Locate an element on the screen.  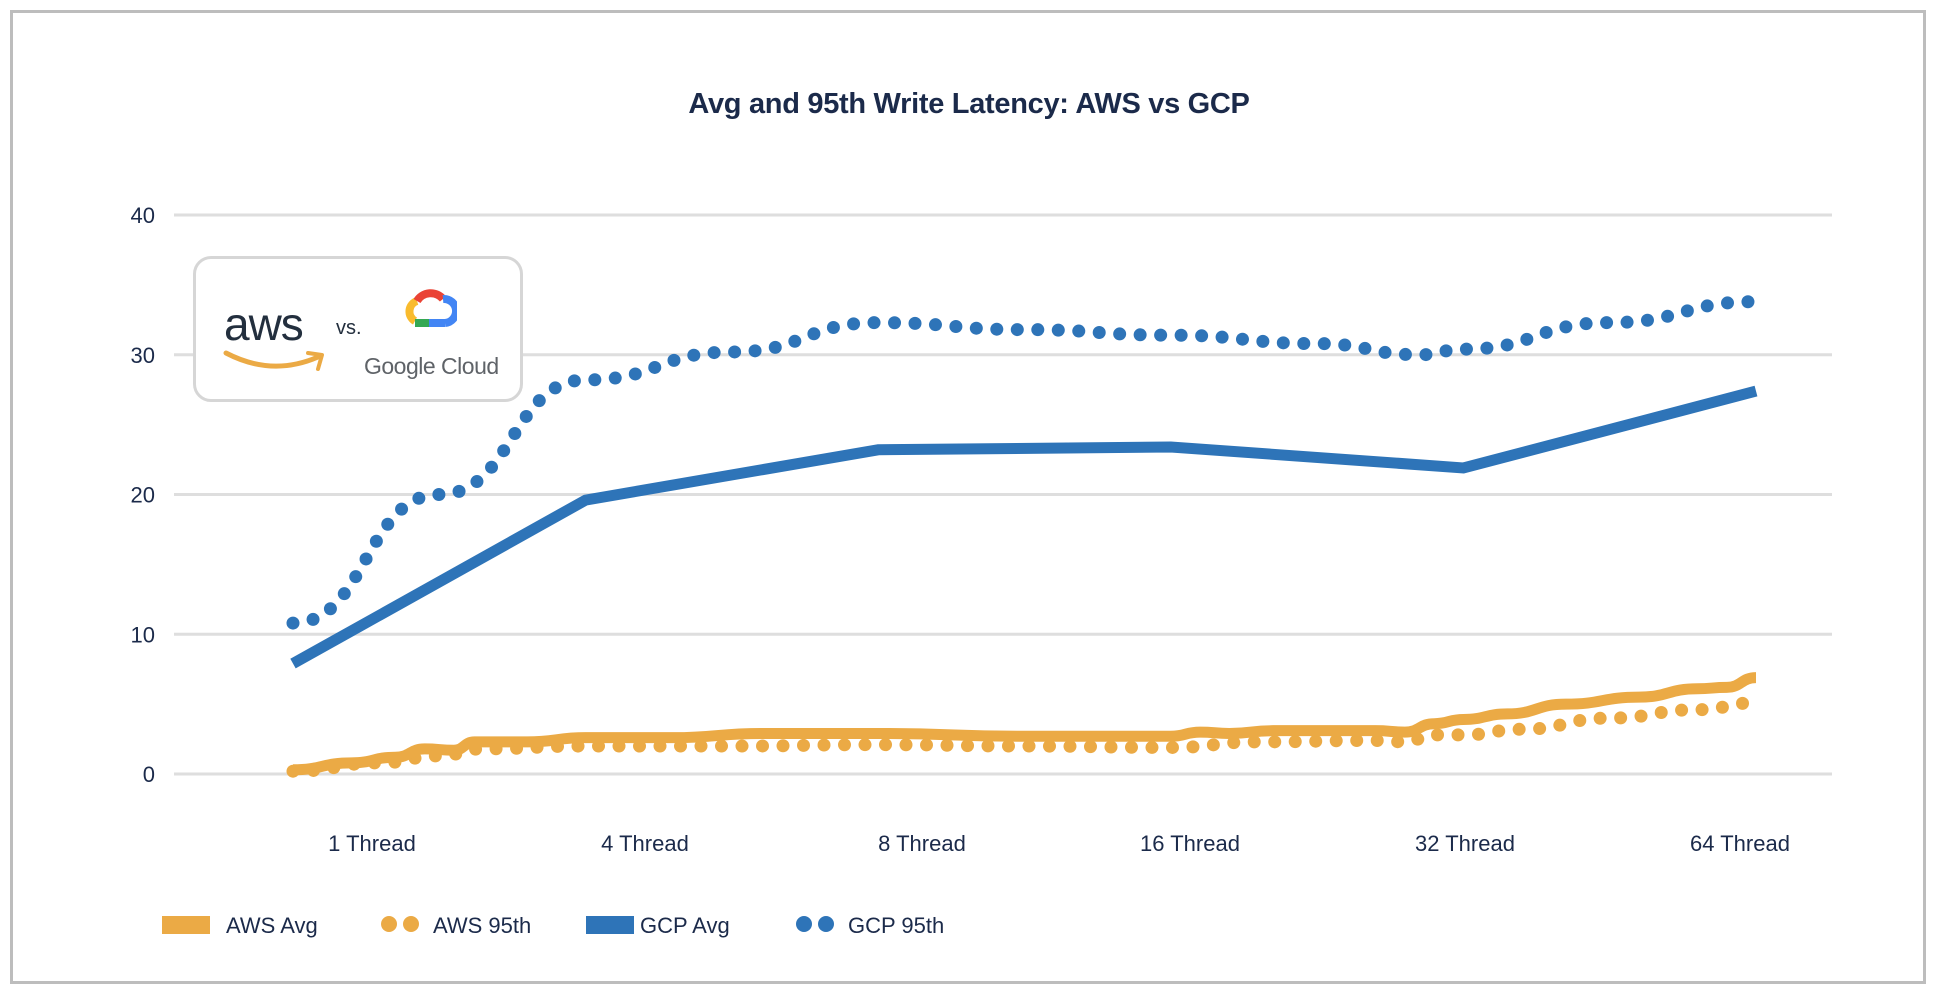
y-tick-label: 0 is located at coordinates (149, 774).